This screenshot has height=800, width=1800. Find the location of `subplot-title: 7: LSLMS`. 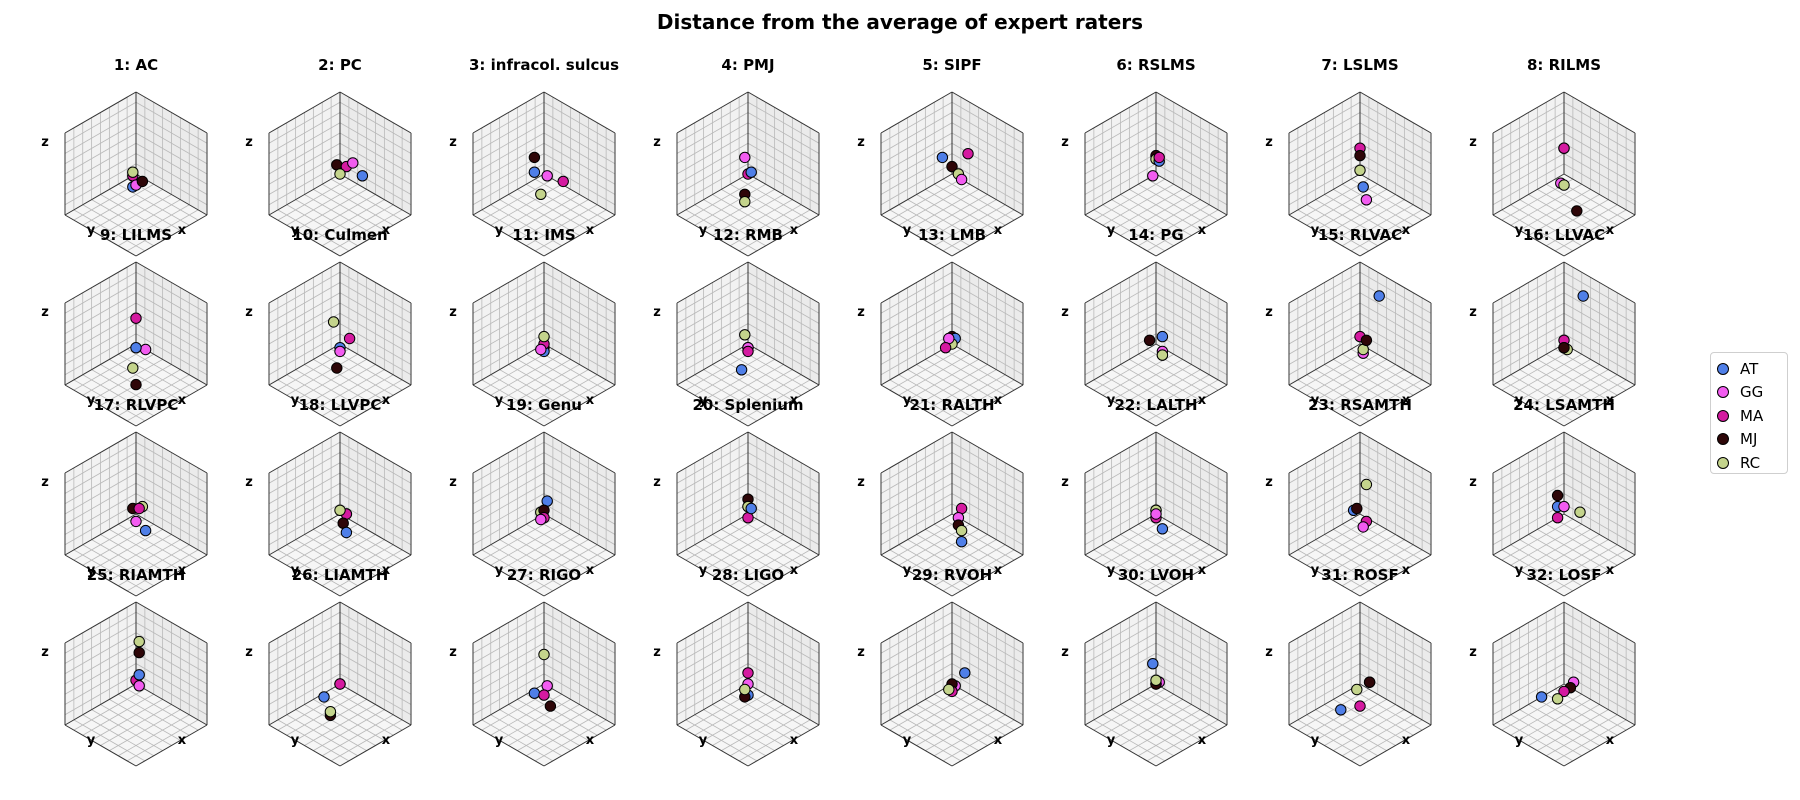

subplot-title: 7: LSLMS is located at coordinates (1359, 65).